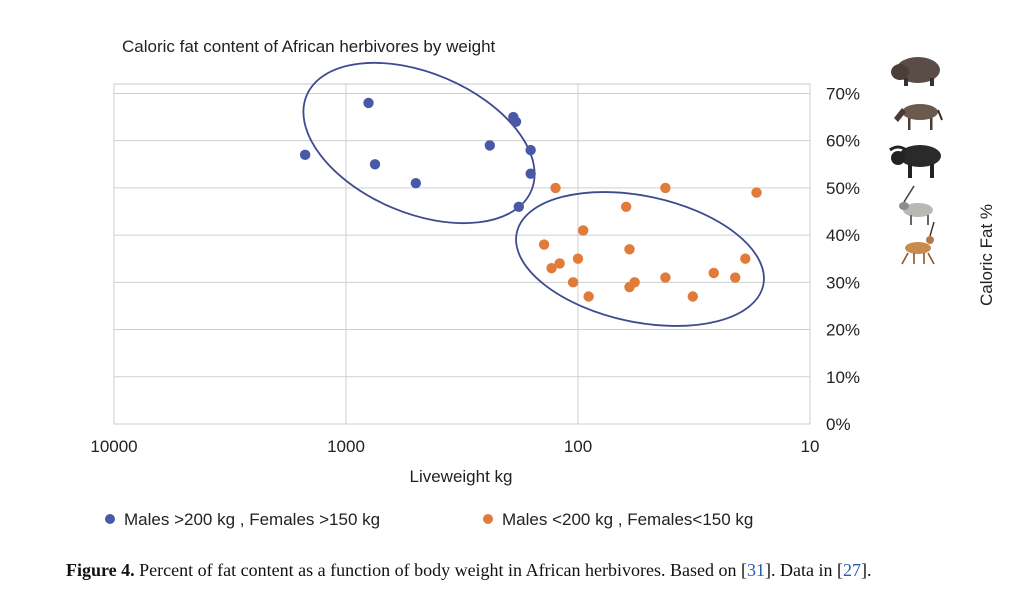 This screenshot has width=1030, height=601. I want to click on y-tick-label: 0%, so click(838, 424).